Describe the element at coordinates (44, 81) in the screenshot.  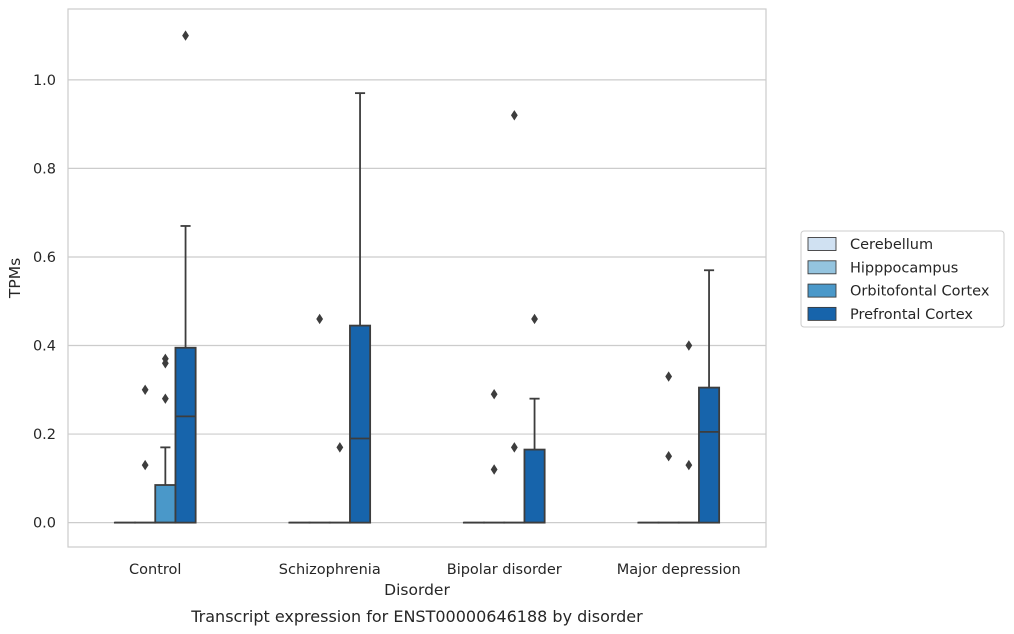
I see `y-tick-label: 1.0` at that location.